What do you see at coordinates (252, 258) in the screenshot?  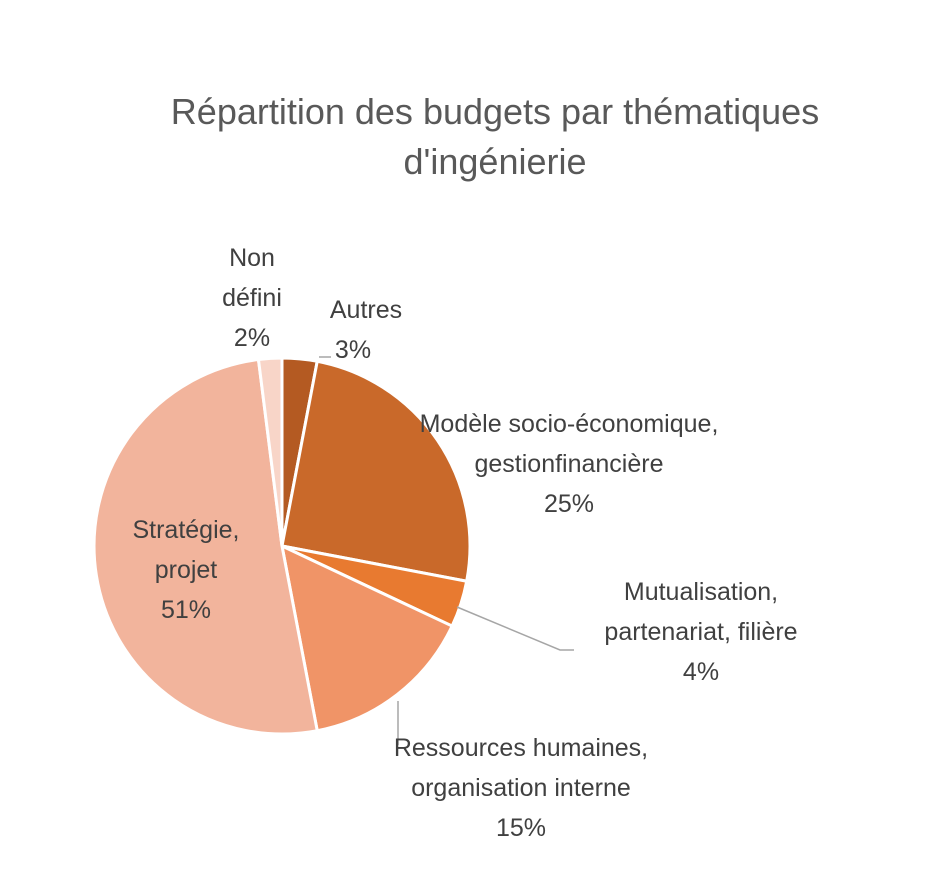 I see `data-label-category: Non` at bounding box center [252, 258].